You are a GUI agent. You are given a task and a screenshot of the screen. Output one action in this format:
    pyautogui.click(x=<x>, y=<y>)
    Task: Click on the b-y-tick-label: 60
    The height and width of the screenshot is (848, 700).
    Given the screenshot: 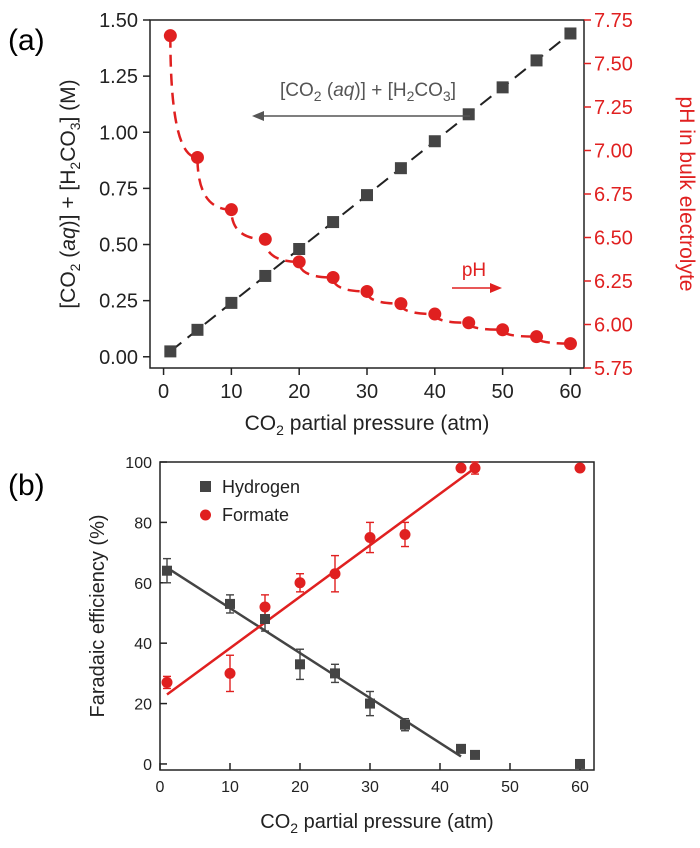 What is the action you would take?
    pyautogui.click(x=143, y=584)
    